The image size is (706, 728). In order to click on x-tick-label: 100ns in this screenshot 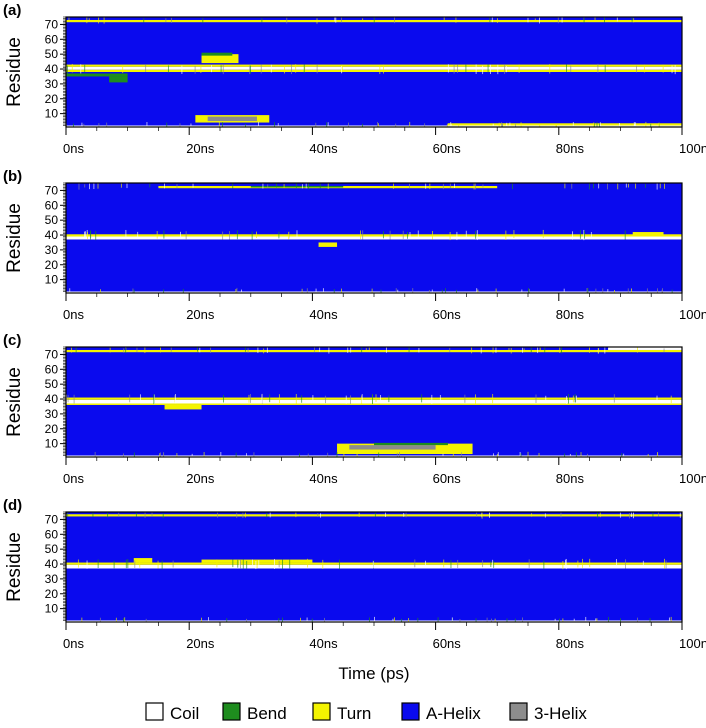, I will do `click(692, 148)`.